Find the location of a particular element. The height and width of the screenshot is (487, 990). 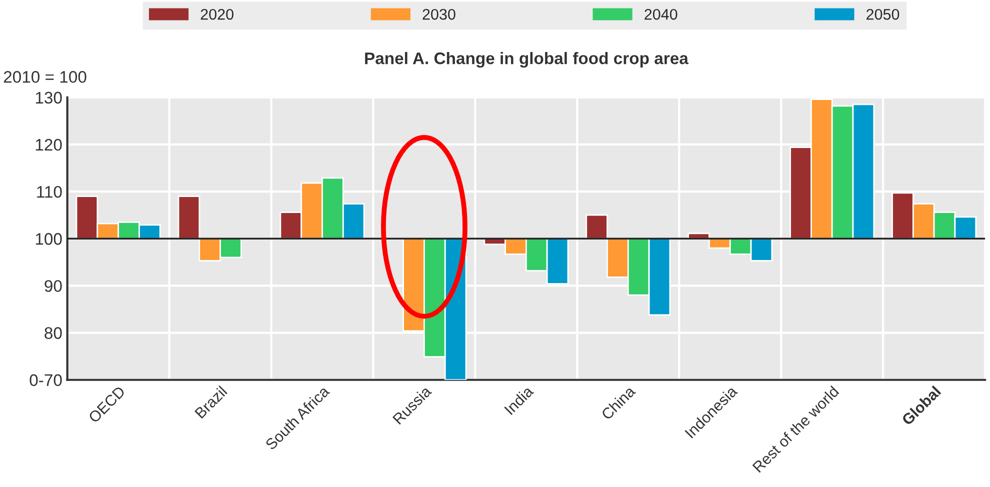

chart-title: Panel A. Change in global food crop area is located at coordinates (527, 60).